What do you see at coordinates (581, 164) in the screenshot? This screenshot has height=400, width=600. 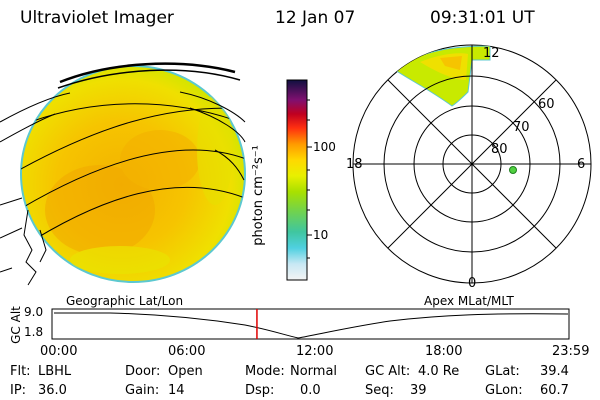 I see `mlt-label-6: 6` at bounding box center [581, 164].